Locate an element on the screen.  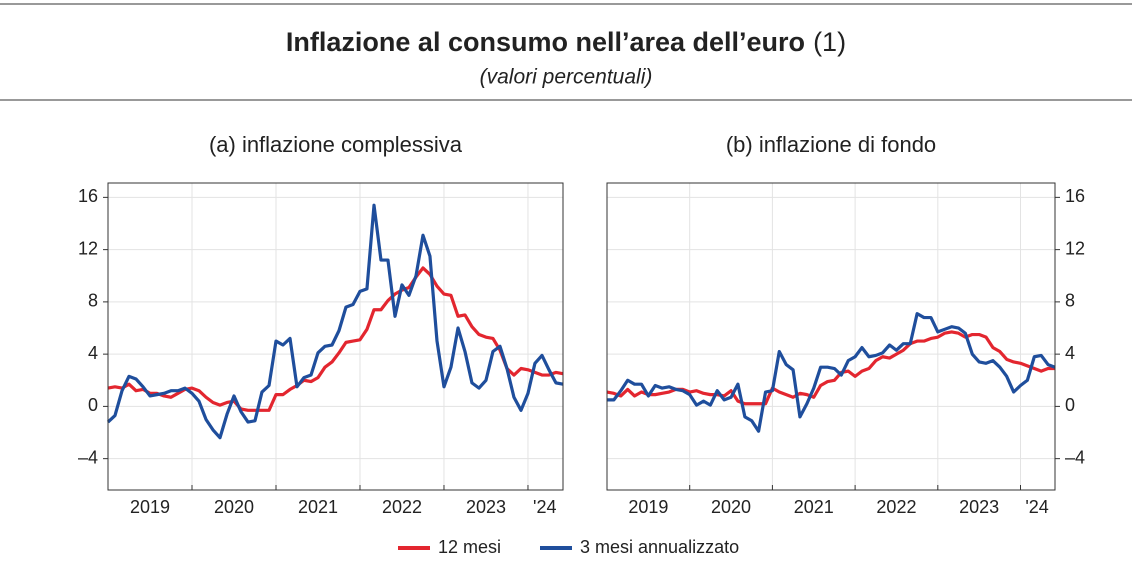
panel-title: (a) inflazione complessiva is located at coordinates (336, 144).